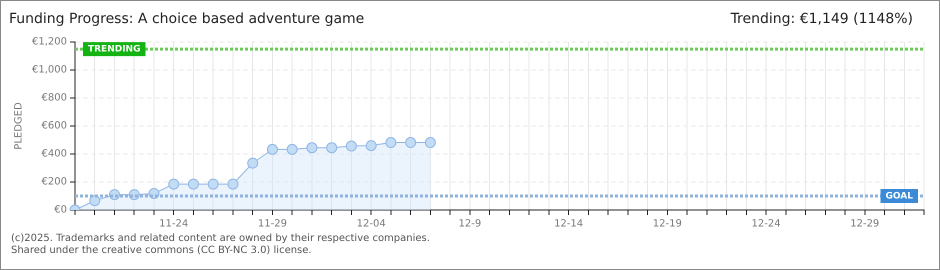 Image resolution: width=940 pixels, height=270 pixels. What do you see at coordinates (60, 210) in the screenshot?
I see `y-tick-label: €0` at bounding box center [60, 210].